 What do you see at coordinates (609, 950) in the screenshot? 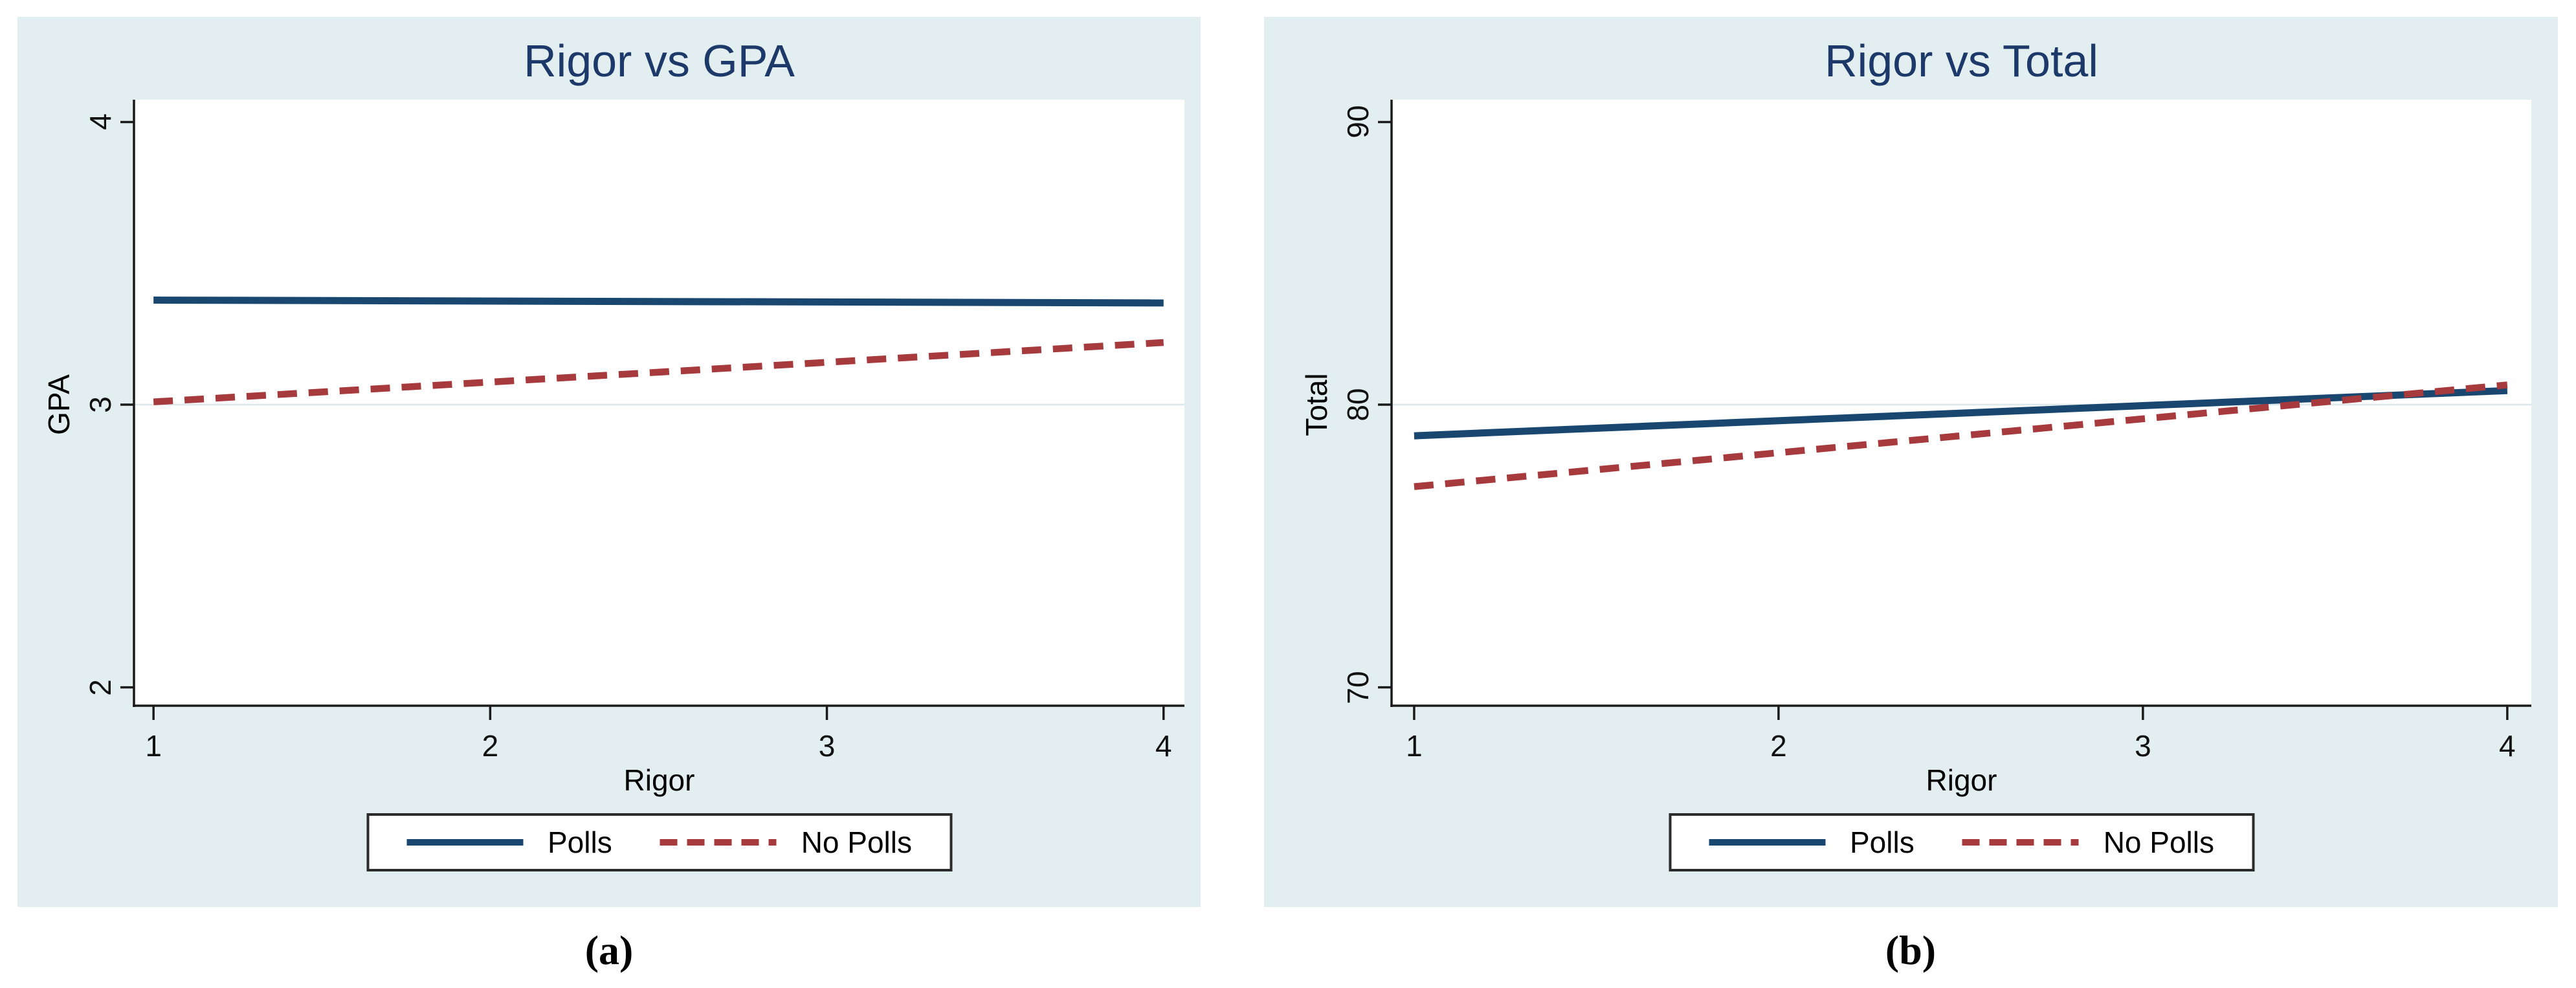
I see `panel-a-caption: (a)` at bounding box center [609, 950].